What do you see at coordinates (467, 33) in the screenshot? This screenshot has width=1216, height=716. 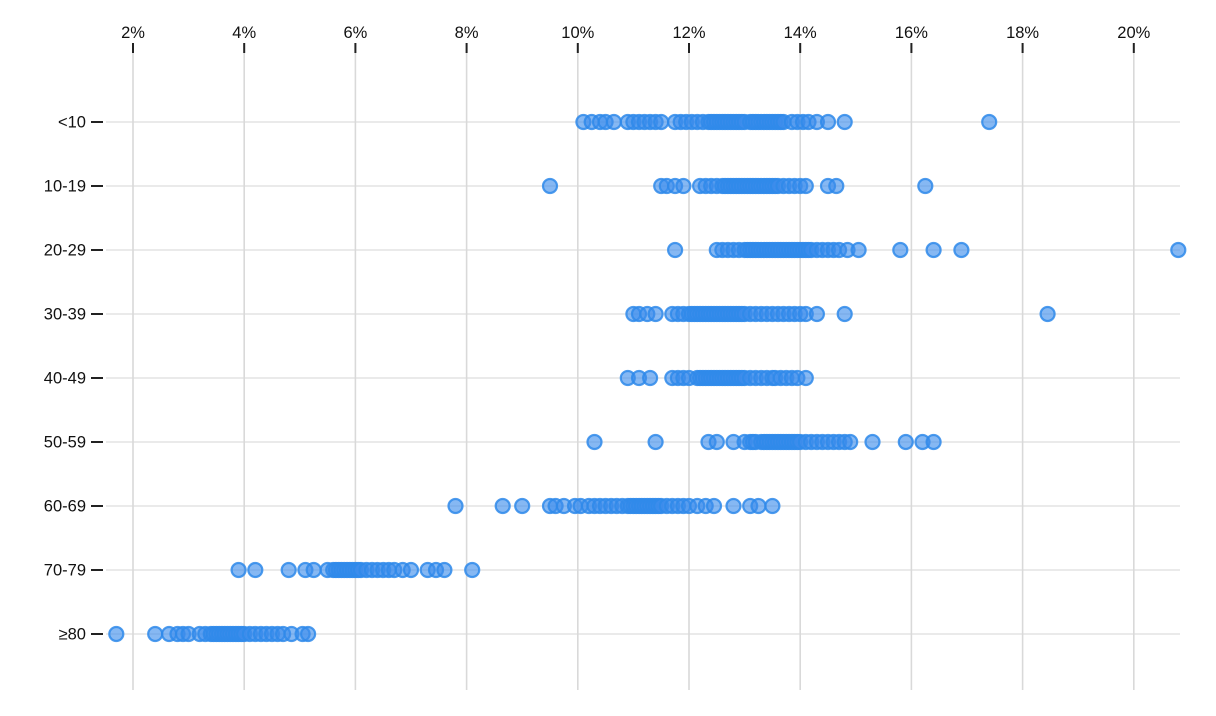 I see `x-tick-label: 8%` at bounding box center [467, 33].